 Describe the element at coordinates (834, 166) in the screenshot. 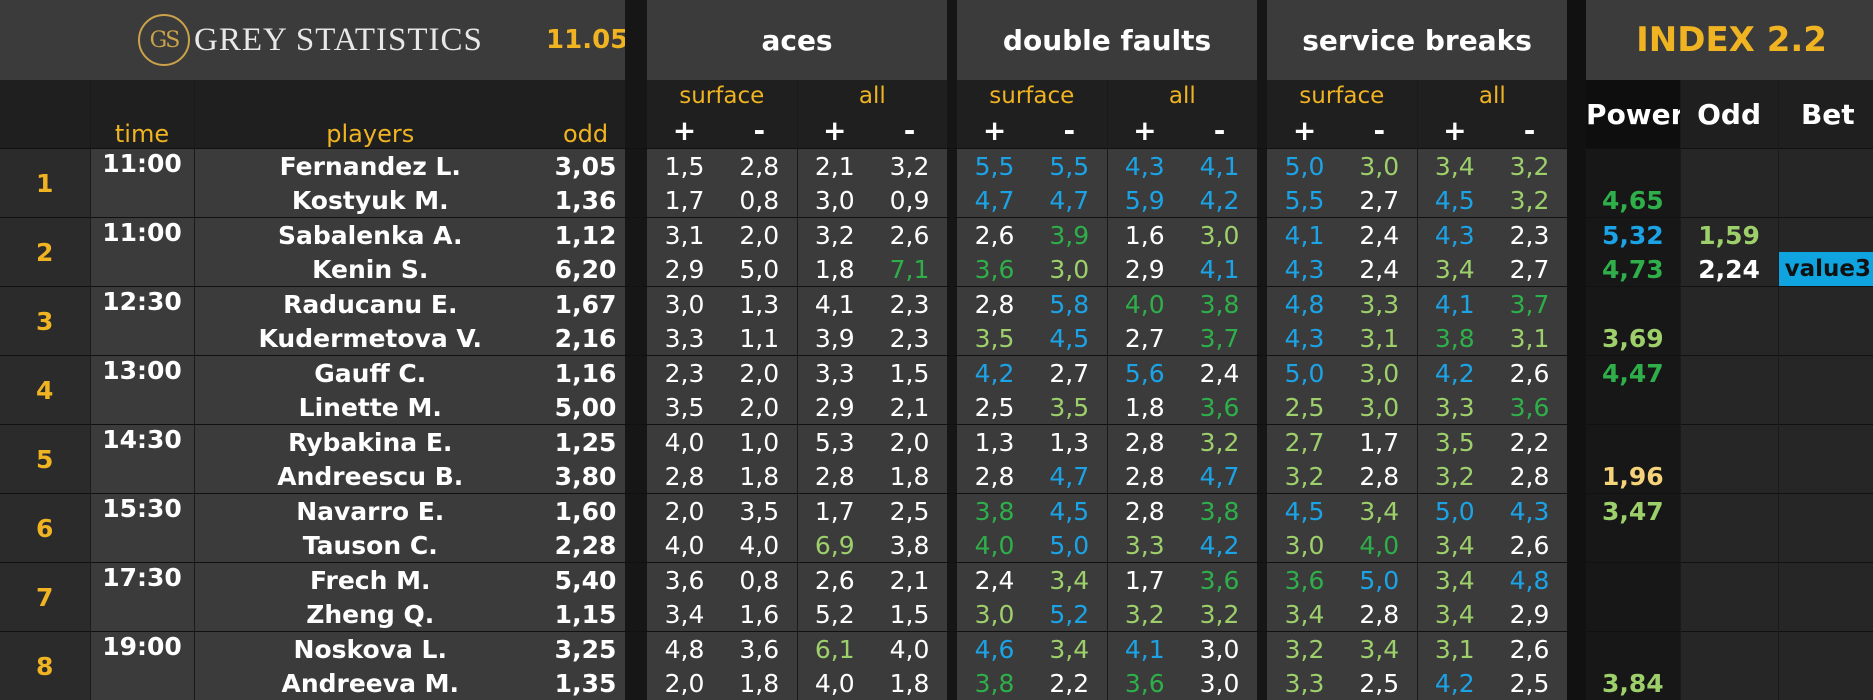

I see `aces-all-plus-value: 2,1` at that location.